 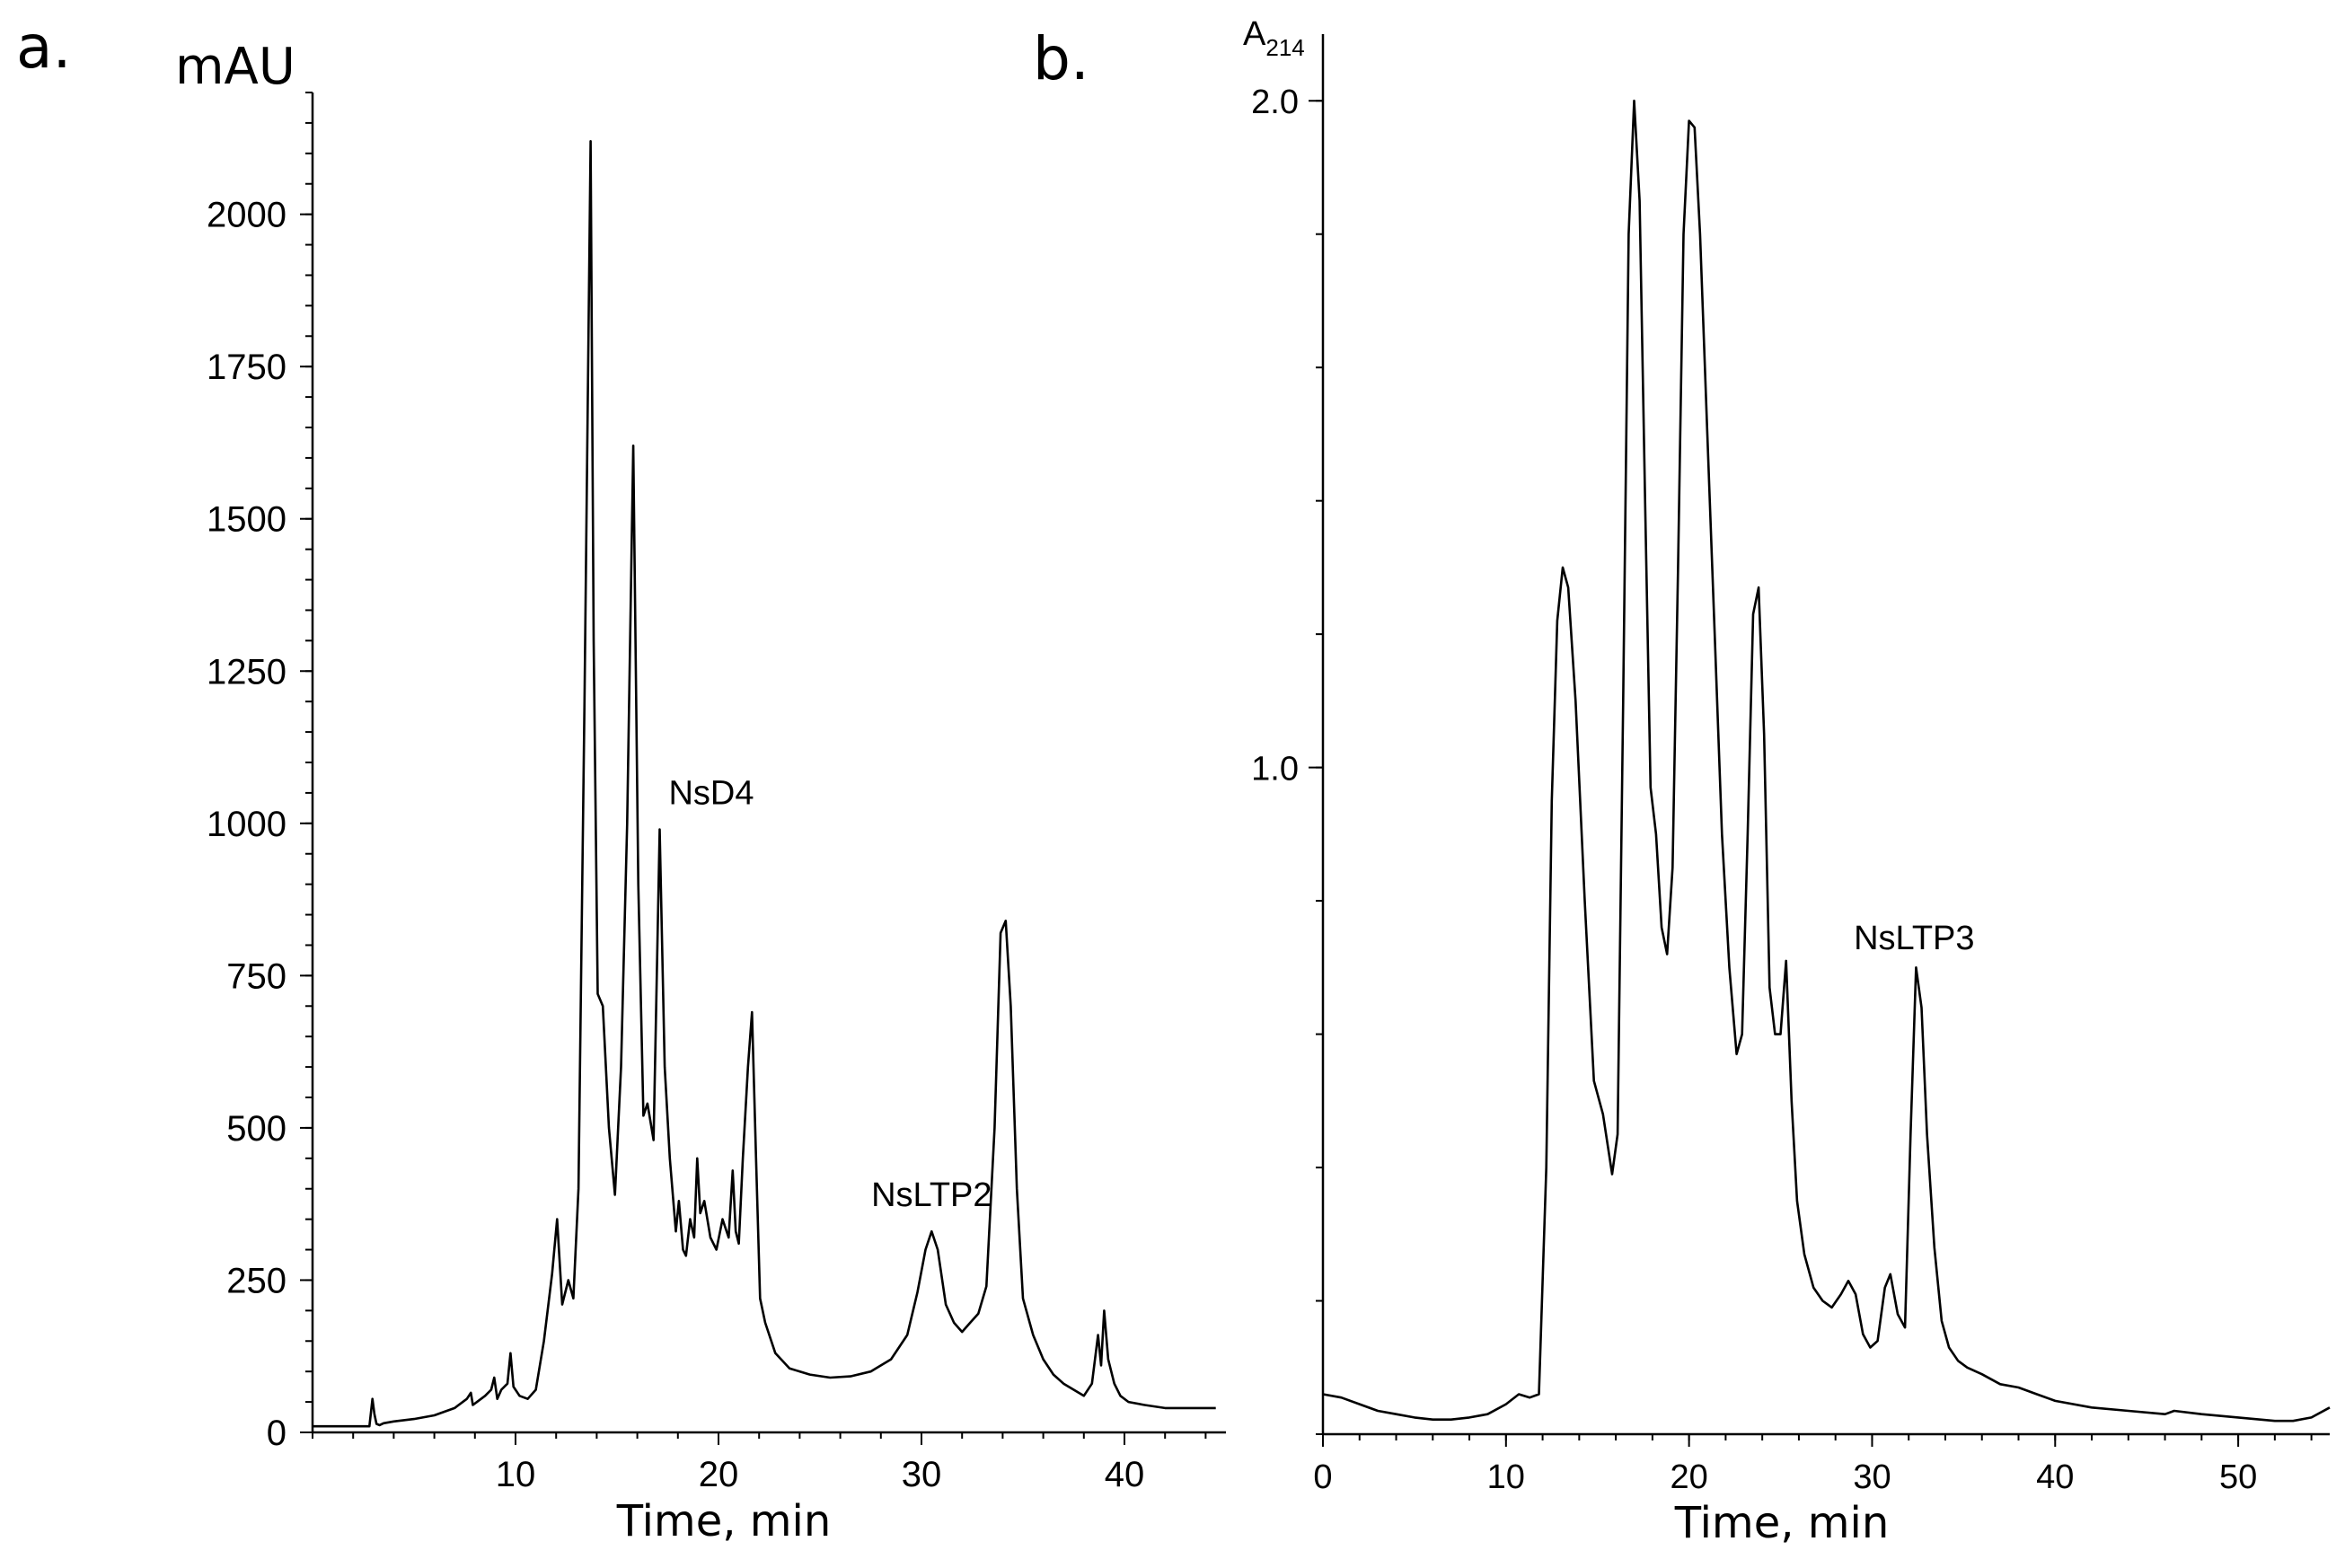 I want to click on x-tick-label: 50, so click(x=2238, y=1477).